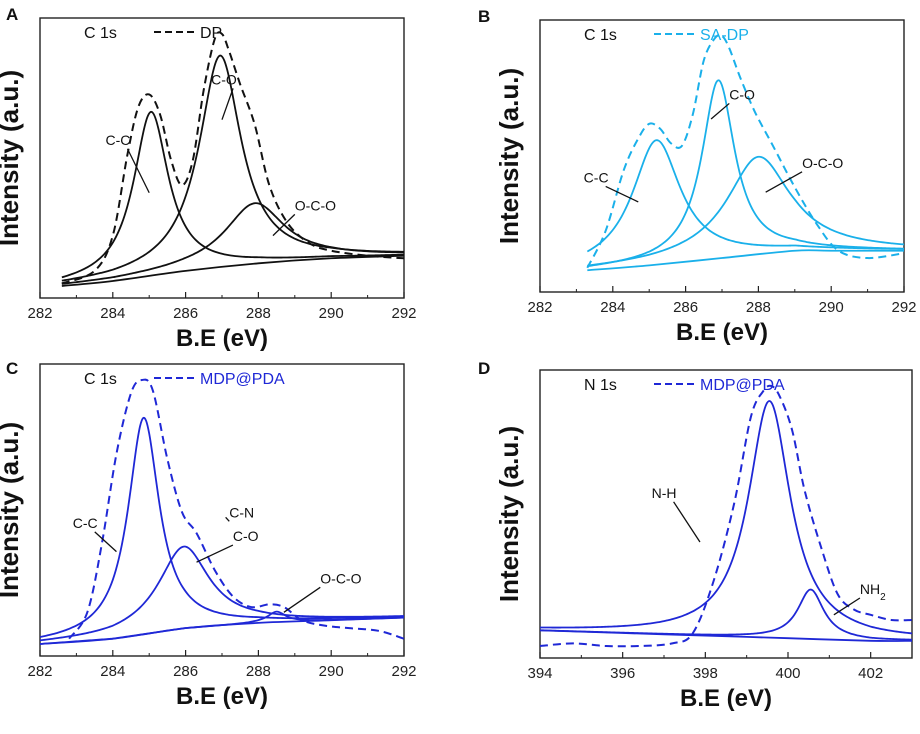 This screenshot has height=734, width=920. I want to click on x-tick-label-D-2: 398, so click(705, 673).